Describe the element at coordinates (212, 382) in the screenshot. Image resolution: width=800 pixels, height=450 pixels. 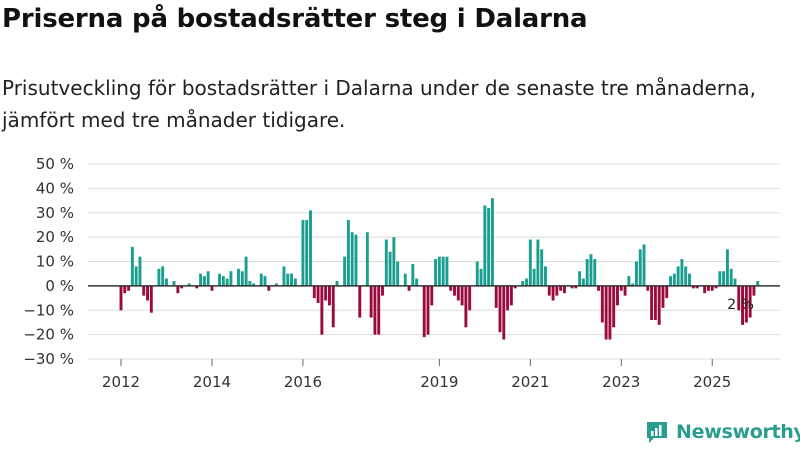
I see `x-tick-label: 2014` at that location.